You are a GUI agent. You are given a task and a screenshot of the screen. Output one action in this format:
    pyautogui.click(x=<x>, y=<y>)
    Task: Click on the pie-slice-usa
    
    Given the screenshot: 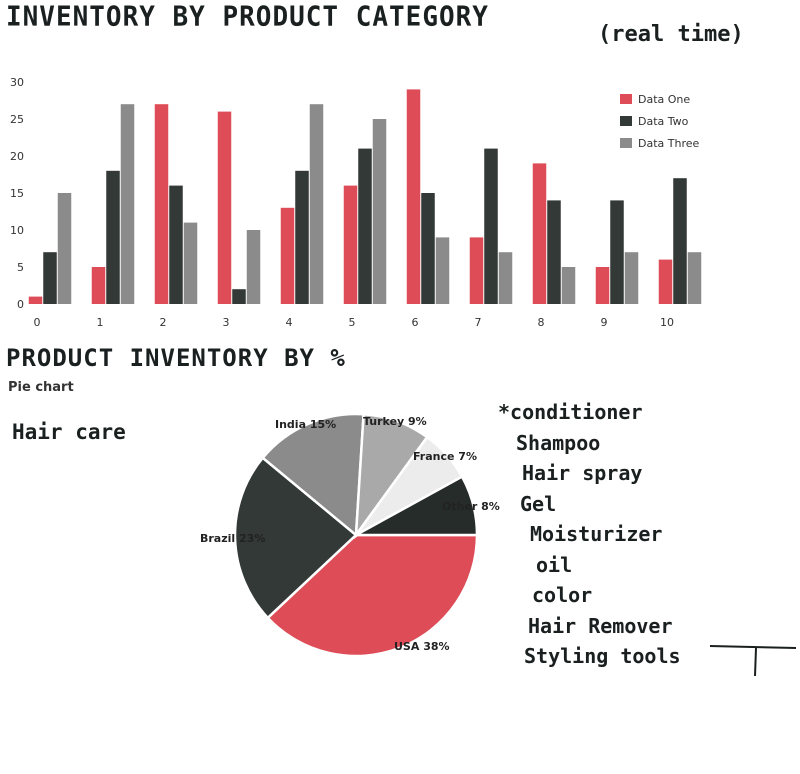 What is the action you would take?
    pyautogui.click(x=372, y=595)
    